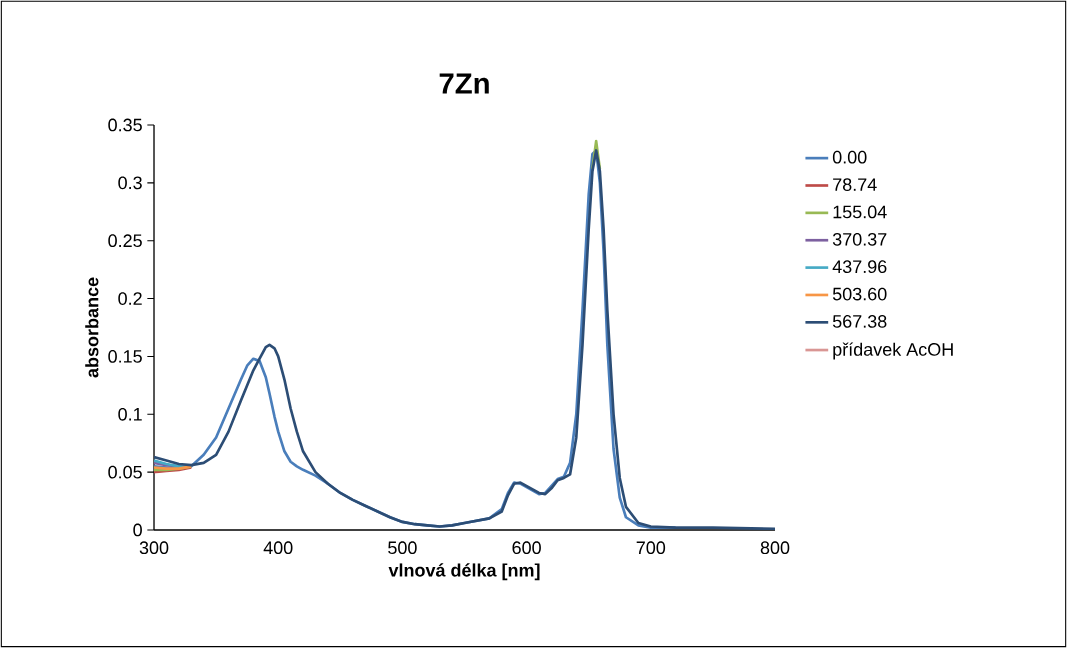 The image size is (1067, 648). Describe the element at coordinates (125, 241) in the screenshot. I see `y-tick-label: 0.25` at that location.